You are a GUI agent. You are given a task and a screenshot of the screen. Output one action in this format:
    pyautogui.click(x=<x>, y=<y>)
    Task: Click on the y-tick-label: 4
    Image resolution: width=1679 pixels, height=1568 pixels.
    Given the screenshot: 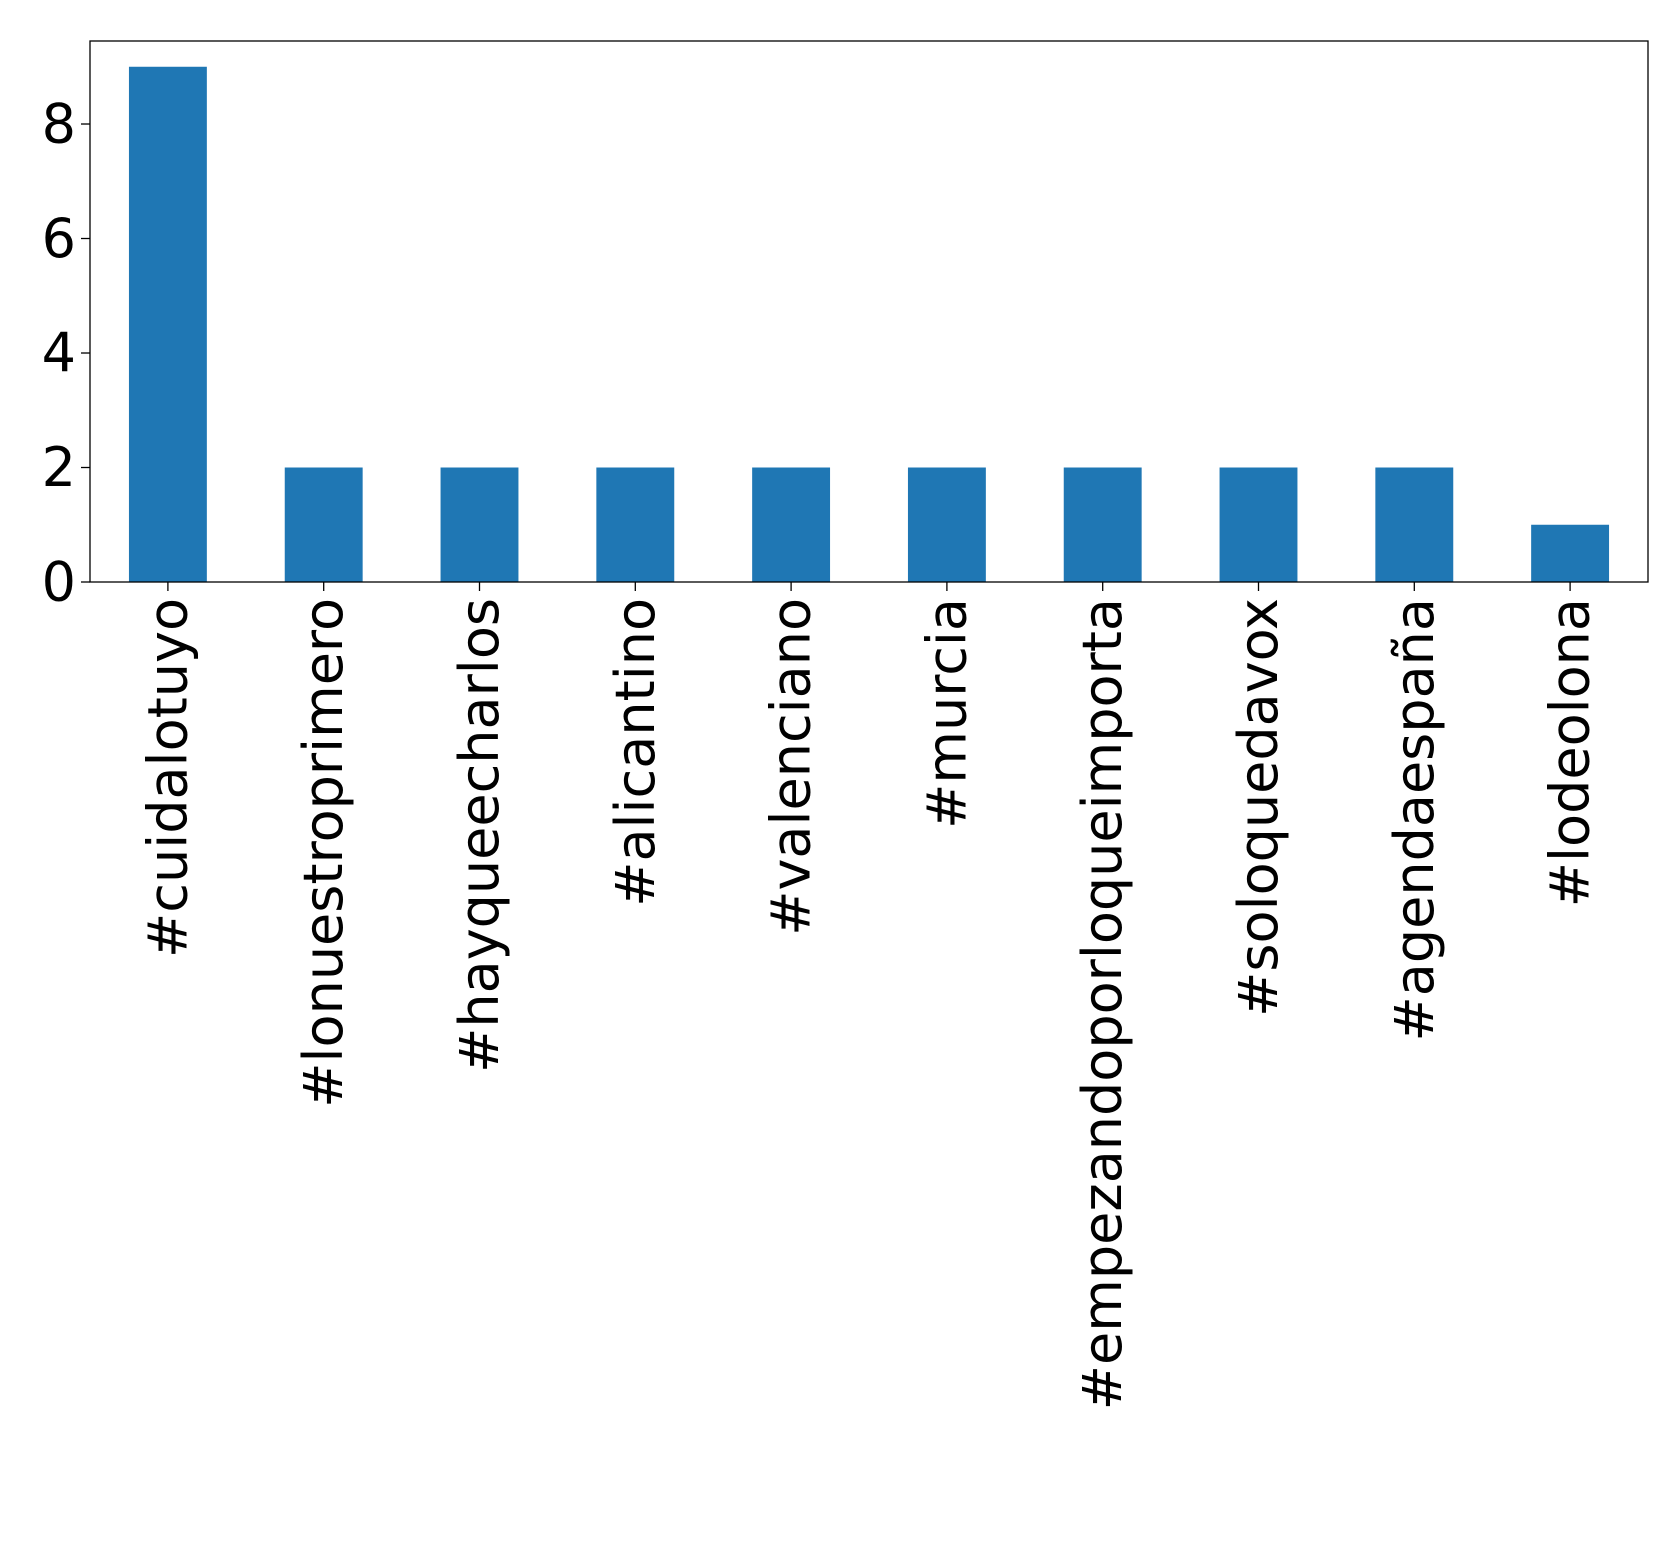 What is the action you would take?
    pyautogui.click(x=59, y=353)
    